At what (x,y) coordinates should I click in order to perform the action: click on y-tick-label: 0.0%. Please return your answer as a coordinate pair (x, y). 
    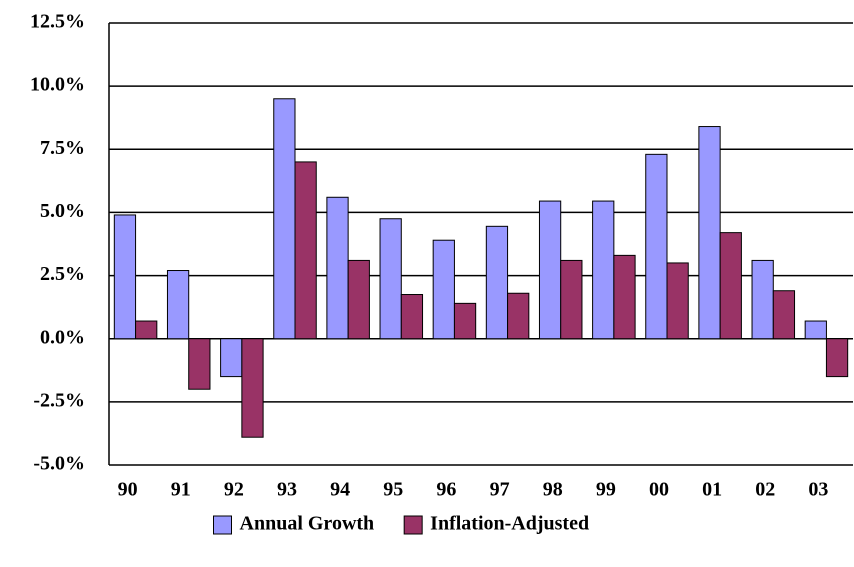
    Looking at the image, I should click on (62, 337).